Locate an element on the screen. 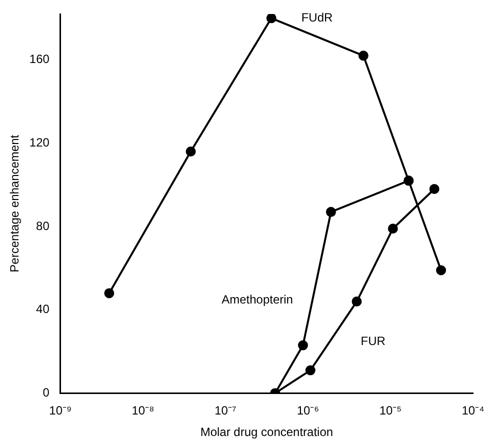 The image size is (489, 448). x-tick-label: 10⁻⁵ is located at coordinates (390, 411).